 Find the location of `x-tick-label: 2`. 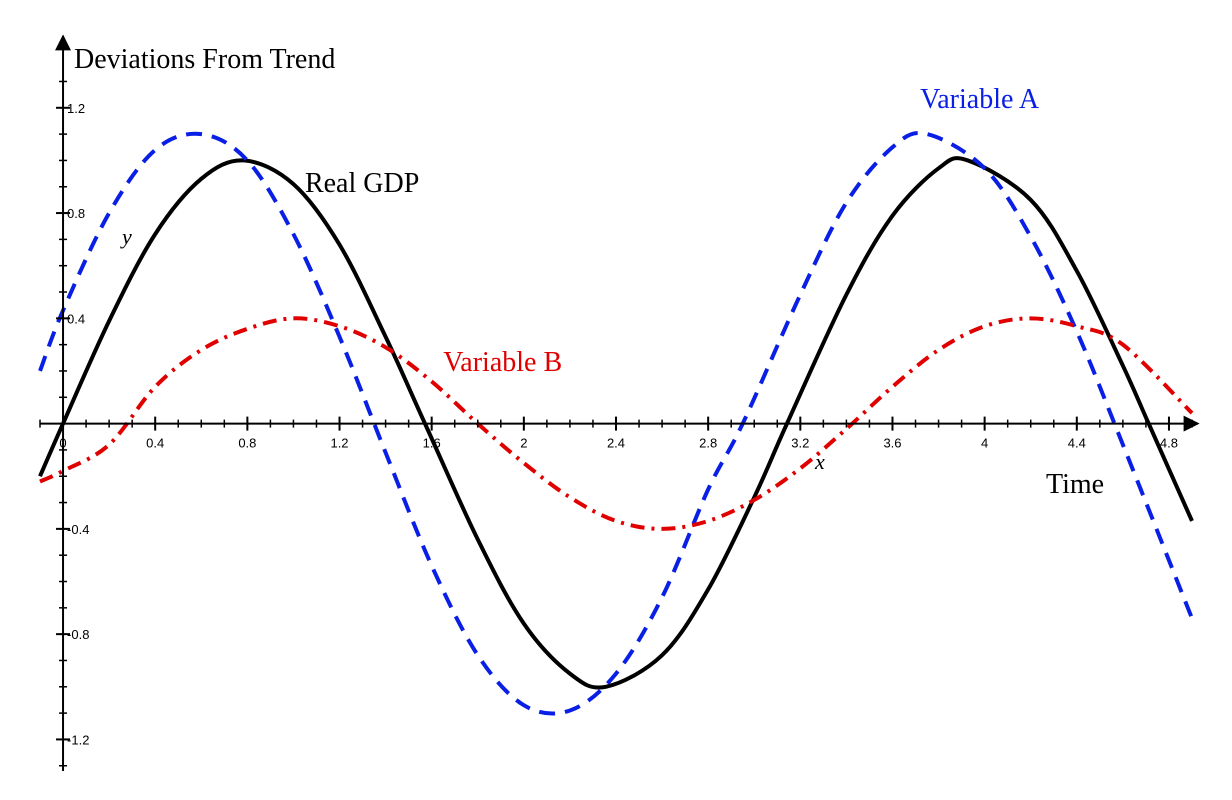

x-tick-label: 2 is located at coordinates (523, 443).